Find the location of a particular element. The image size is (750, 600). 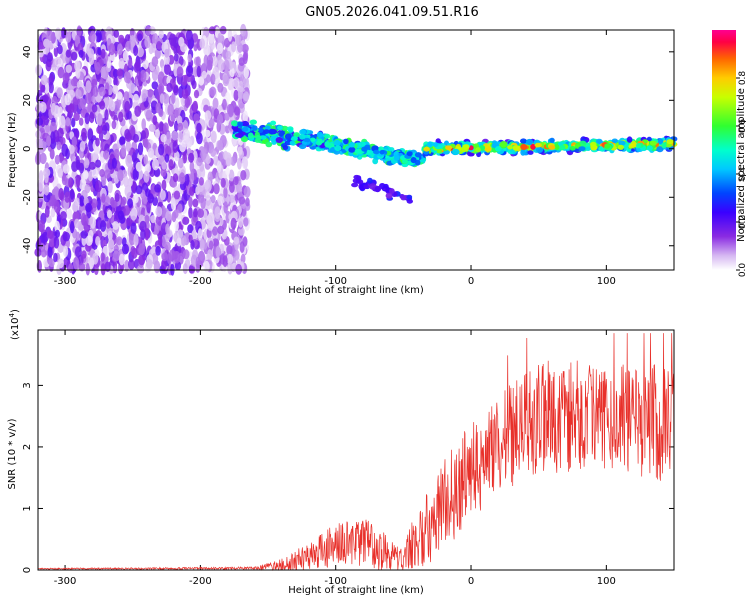

colorbar-tick-label: 0.0 is located at coordinates (743, 270).